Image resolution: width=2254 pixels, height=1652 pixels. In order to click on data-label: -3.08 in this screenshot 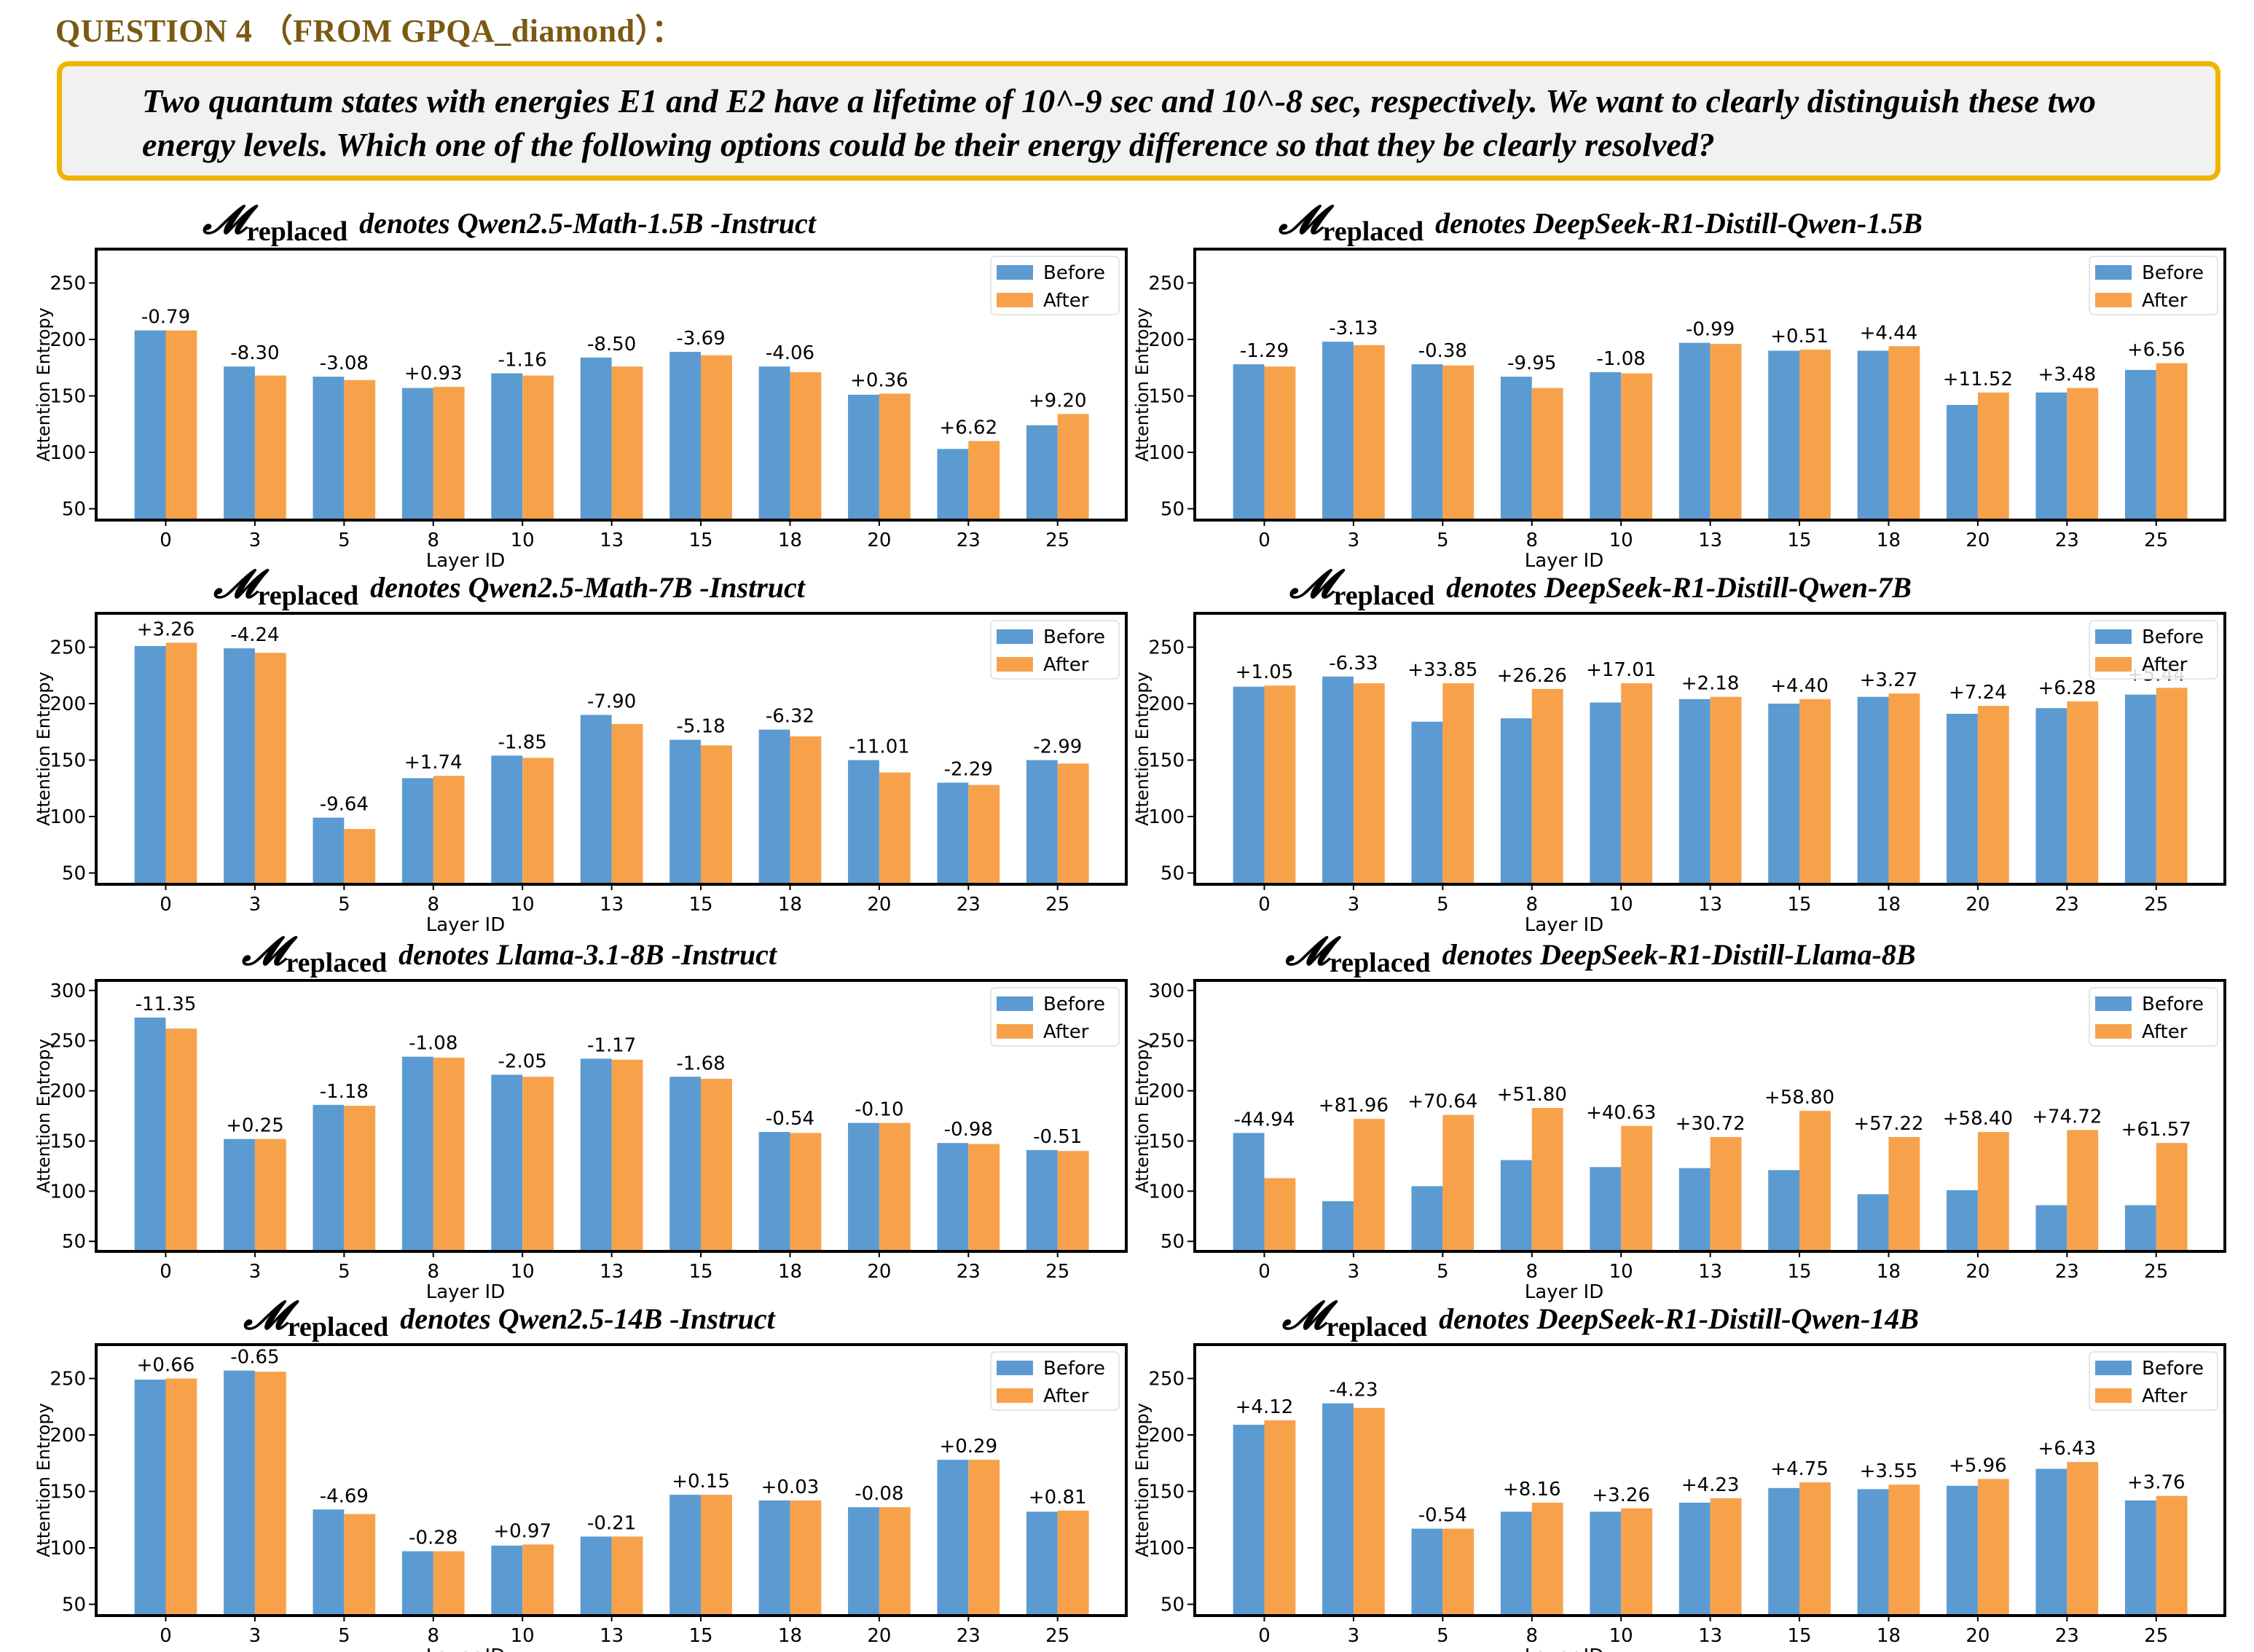, I will do `click(344, 363)`.